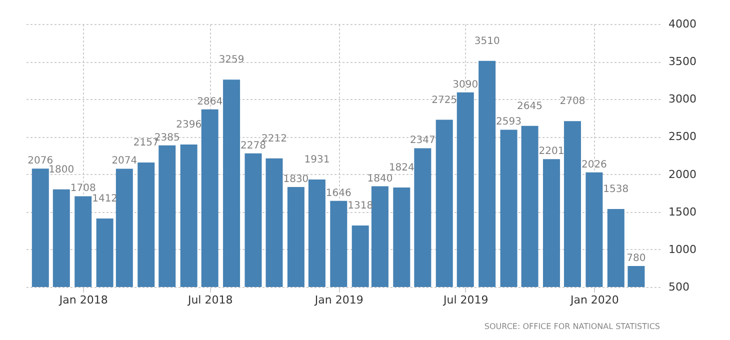  What do you see at coordinates (682, 137) in the screenshot?
I see `y-tick-label: 2500` at bounding box center [682, 137].